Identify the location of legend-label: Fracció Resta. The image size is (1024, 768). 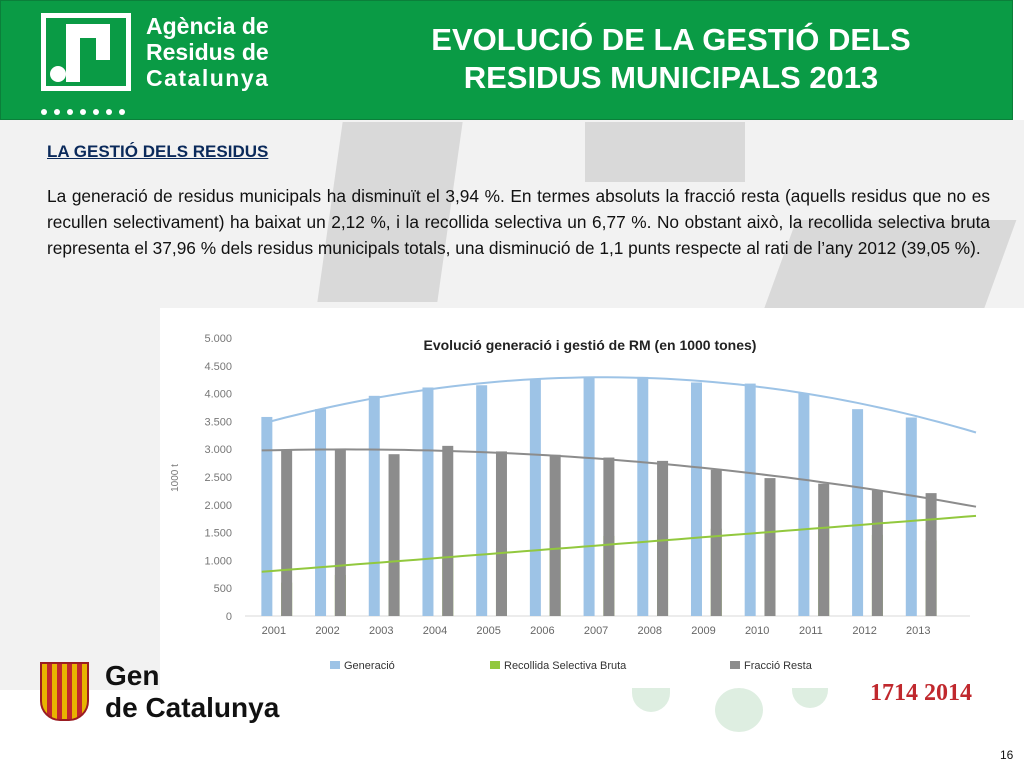
(778, 666).